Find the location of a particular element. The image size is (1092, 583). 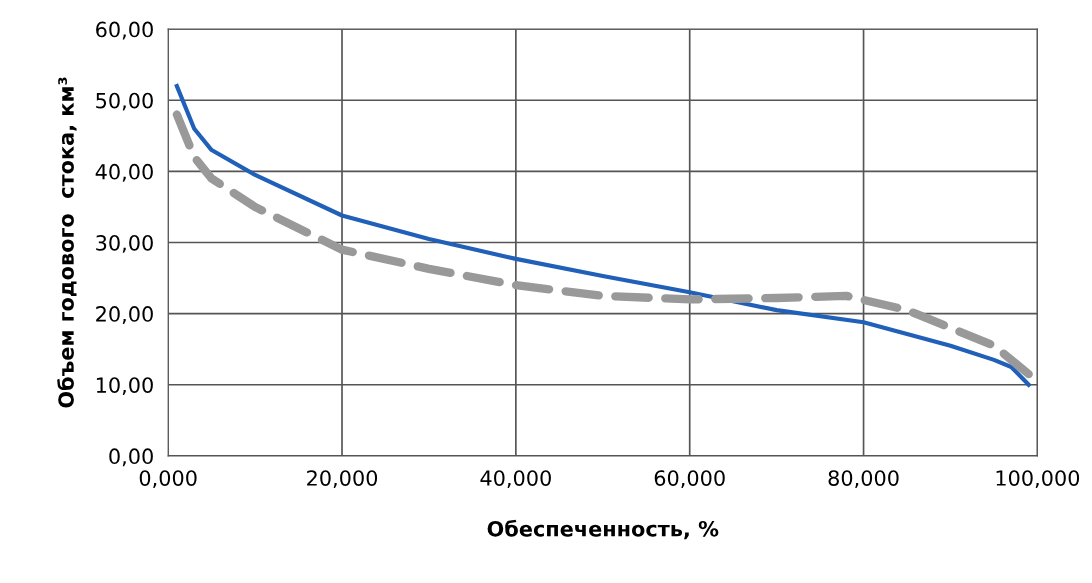

y-tick-label: 50,00 is located at coordinates (124, 101).